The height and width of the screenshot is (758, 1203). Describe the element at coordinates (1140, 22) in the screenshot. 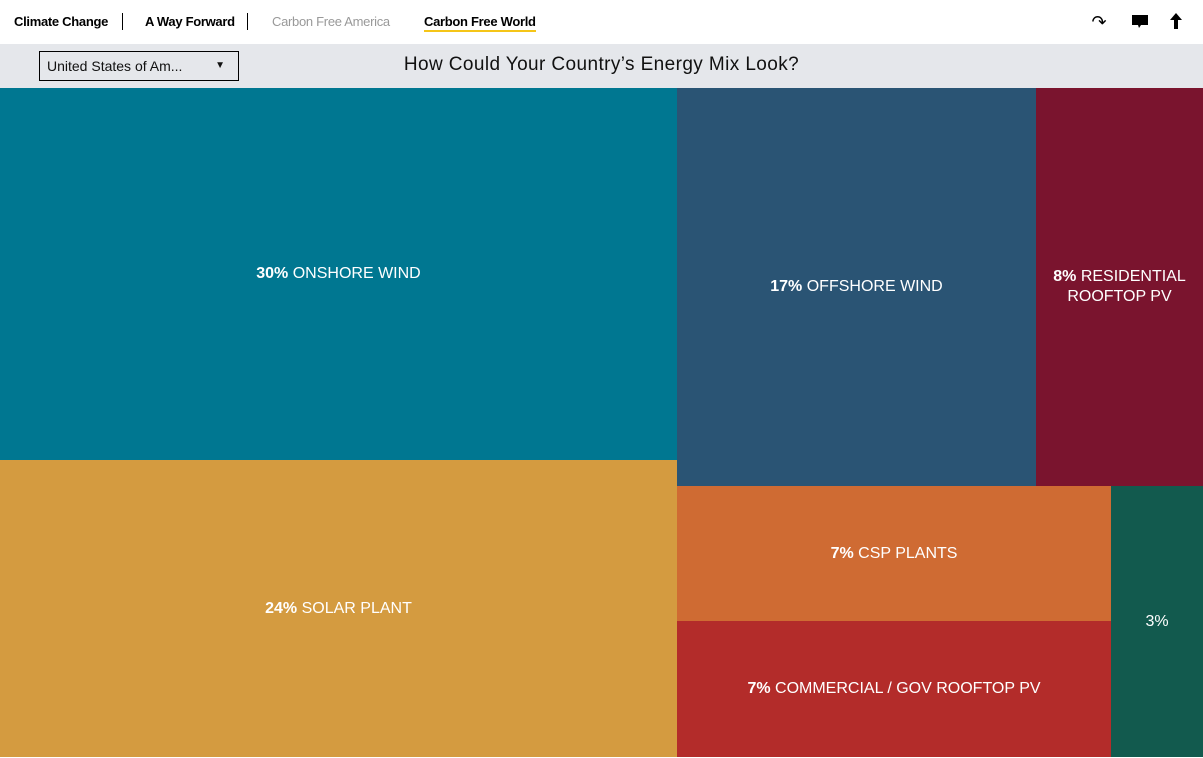

I see `comment-icon` at that location.